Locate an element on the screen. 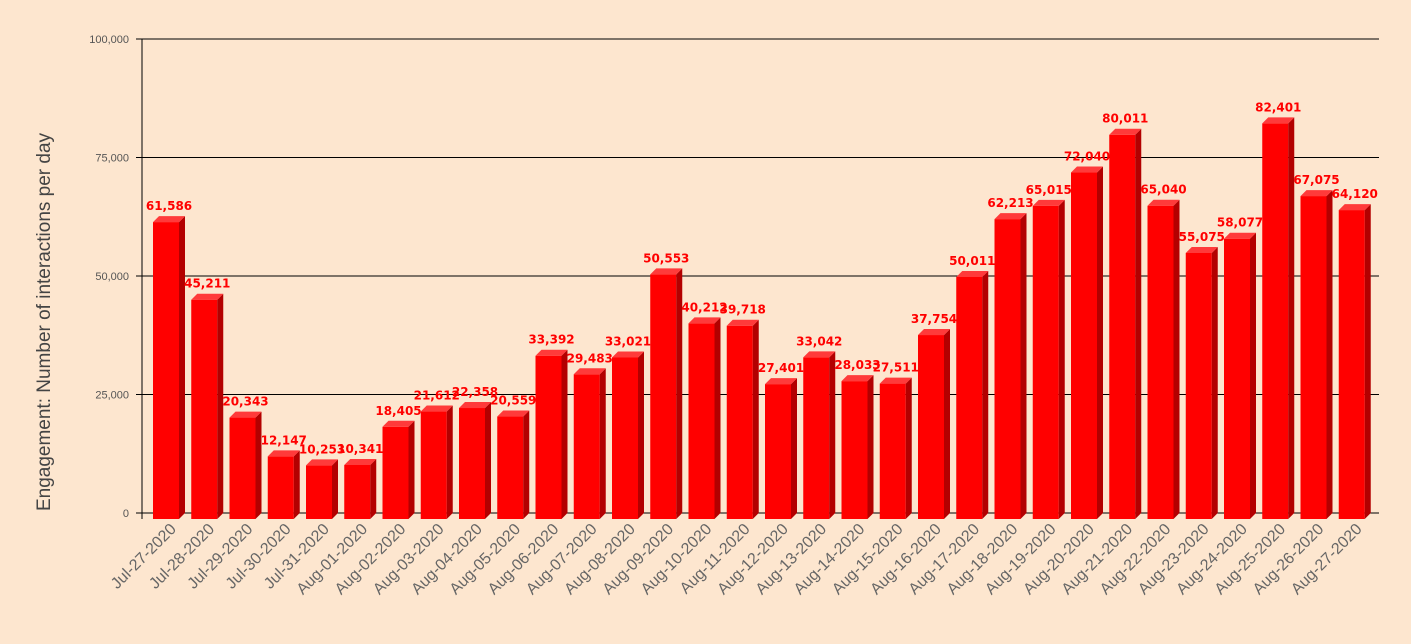 The width and height of the screenshot is (1411, 644). data-label: 65,015 is located at coordinates (1049, 190).